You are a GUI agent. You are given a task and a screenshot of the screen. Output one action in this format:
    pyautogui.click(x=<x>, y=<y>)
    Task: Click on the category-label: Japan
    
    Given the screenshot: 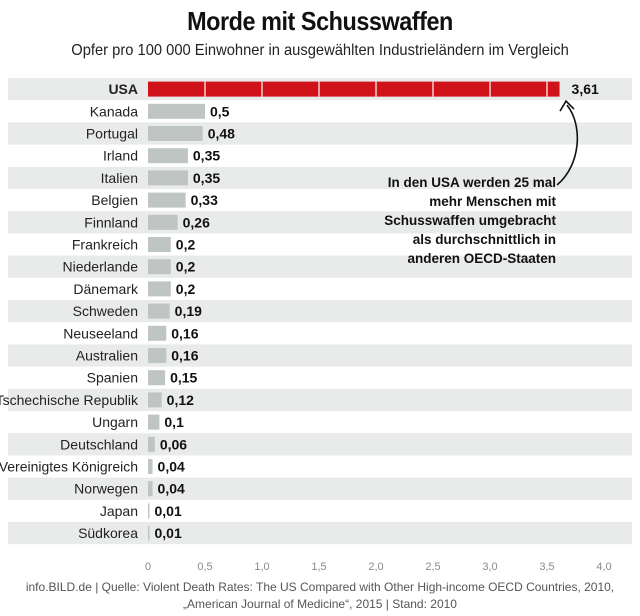 What is the action you would take?
    pyautogui.click(x=119, y=511)
    